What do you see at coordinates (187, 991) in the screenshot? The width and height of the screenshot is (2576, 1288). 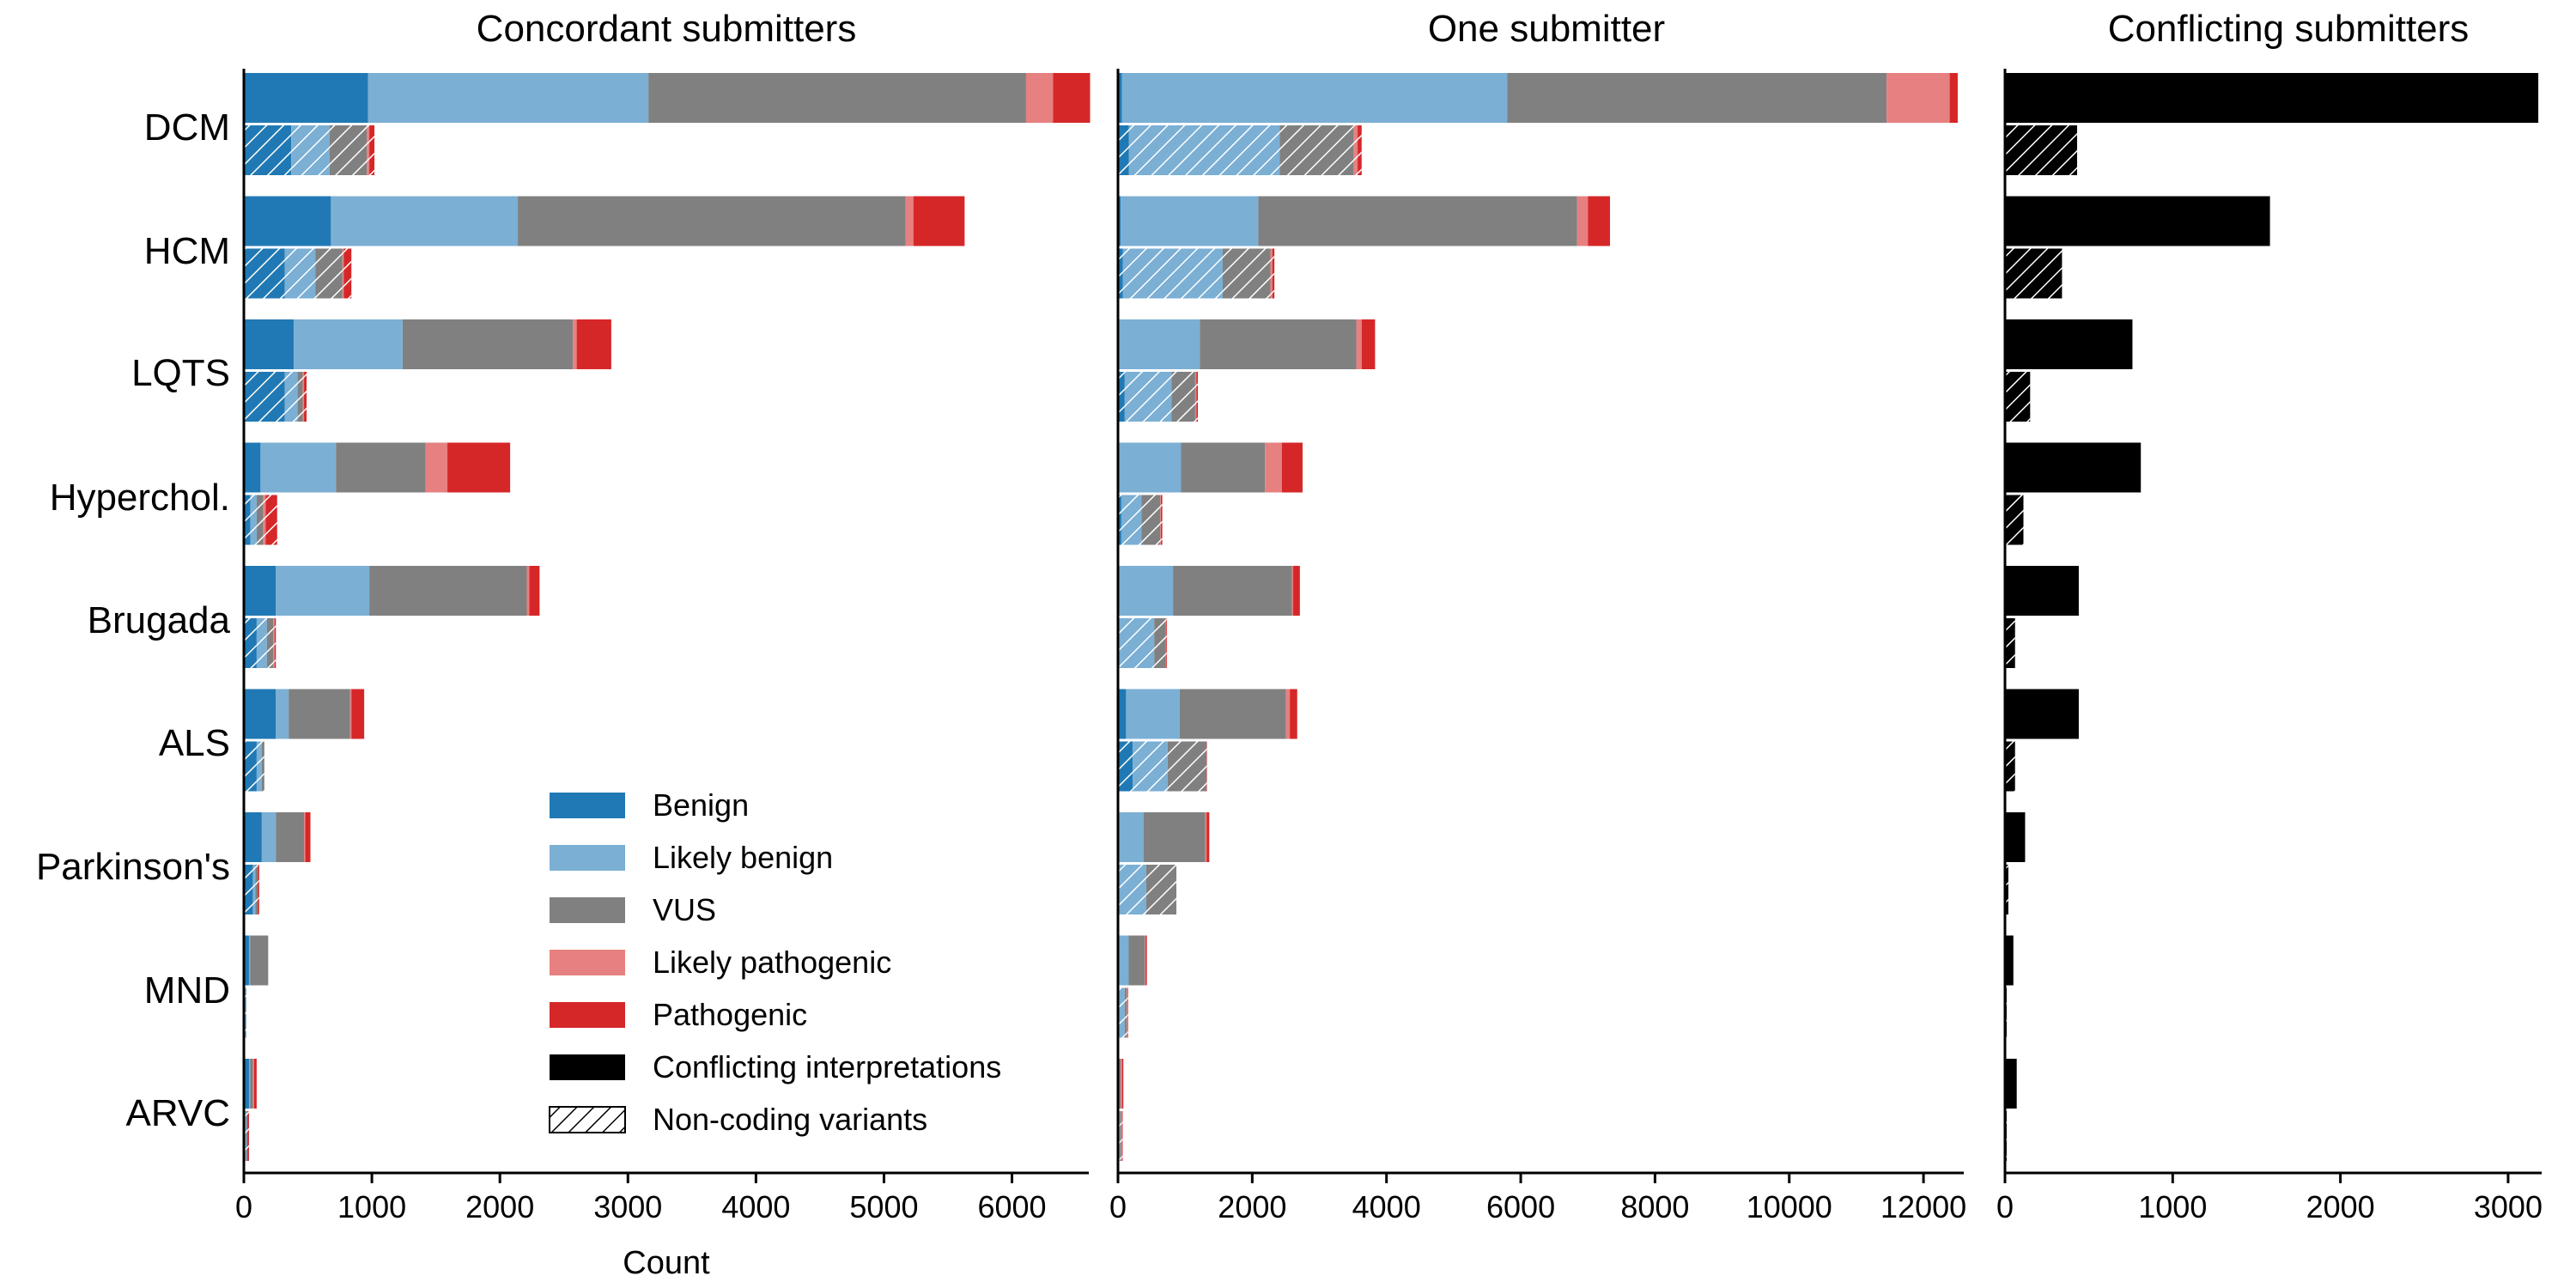 I see `category-label-mnd: MND` at bounding box center [187, 991].